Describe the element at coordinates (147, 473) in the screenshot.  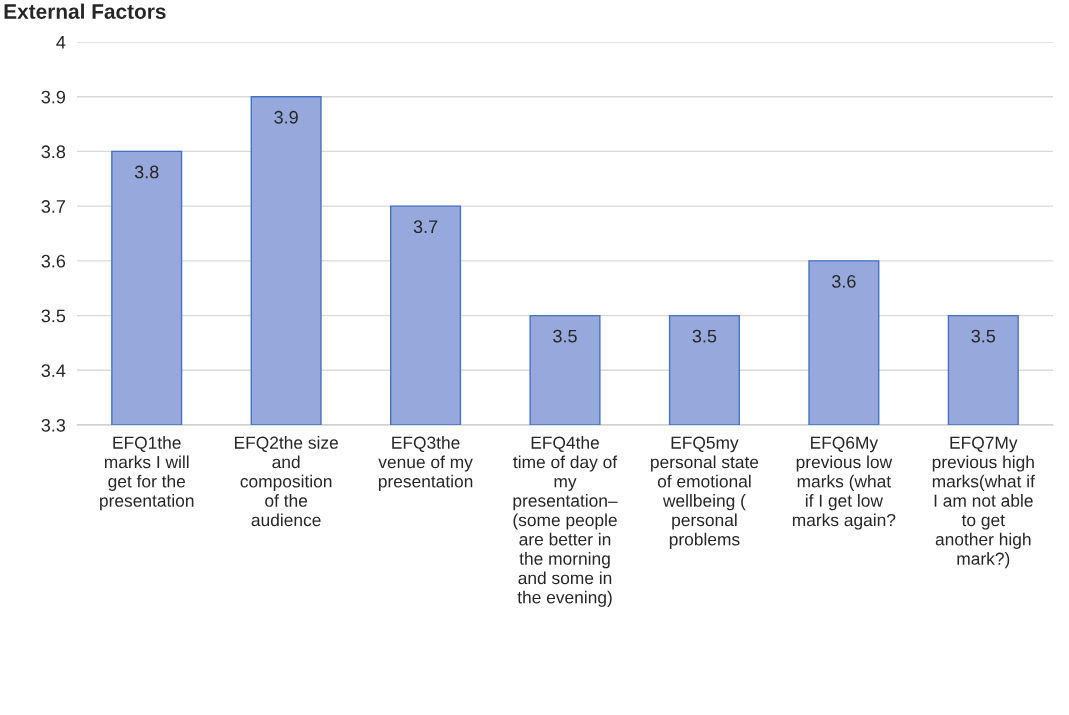
I see `x-tick-label: EFQ1the marks I will get for the presentation` at that location.